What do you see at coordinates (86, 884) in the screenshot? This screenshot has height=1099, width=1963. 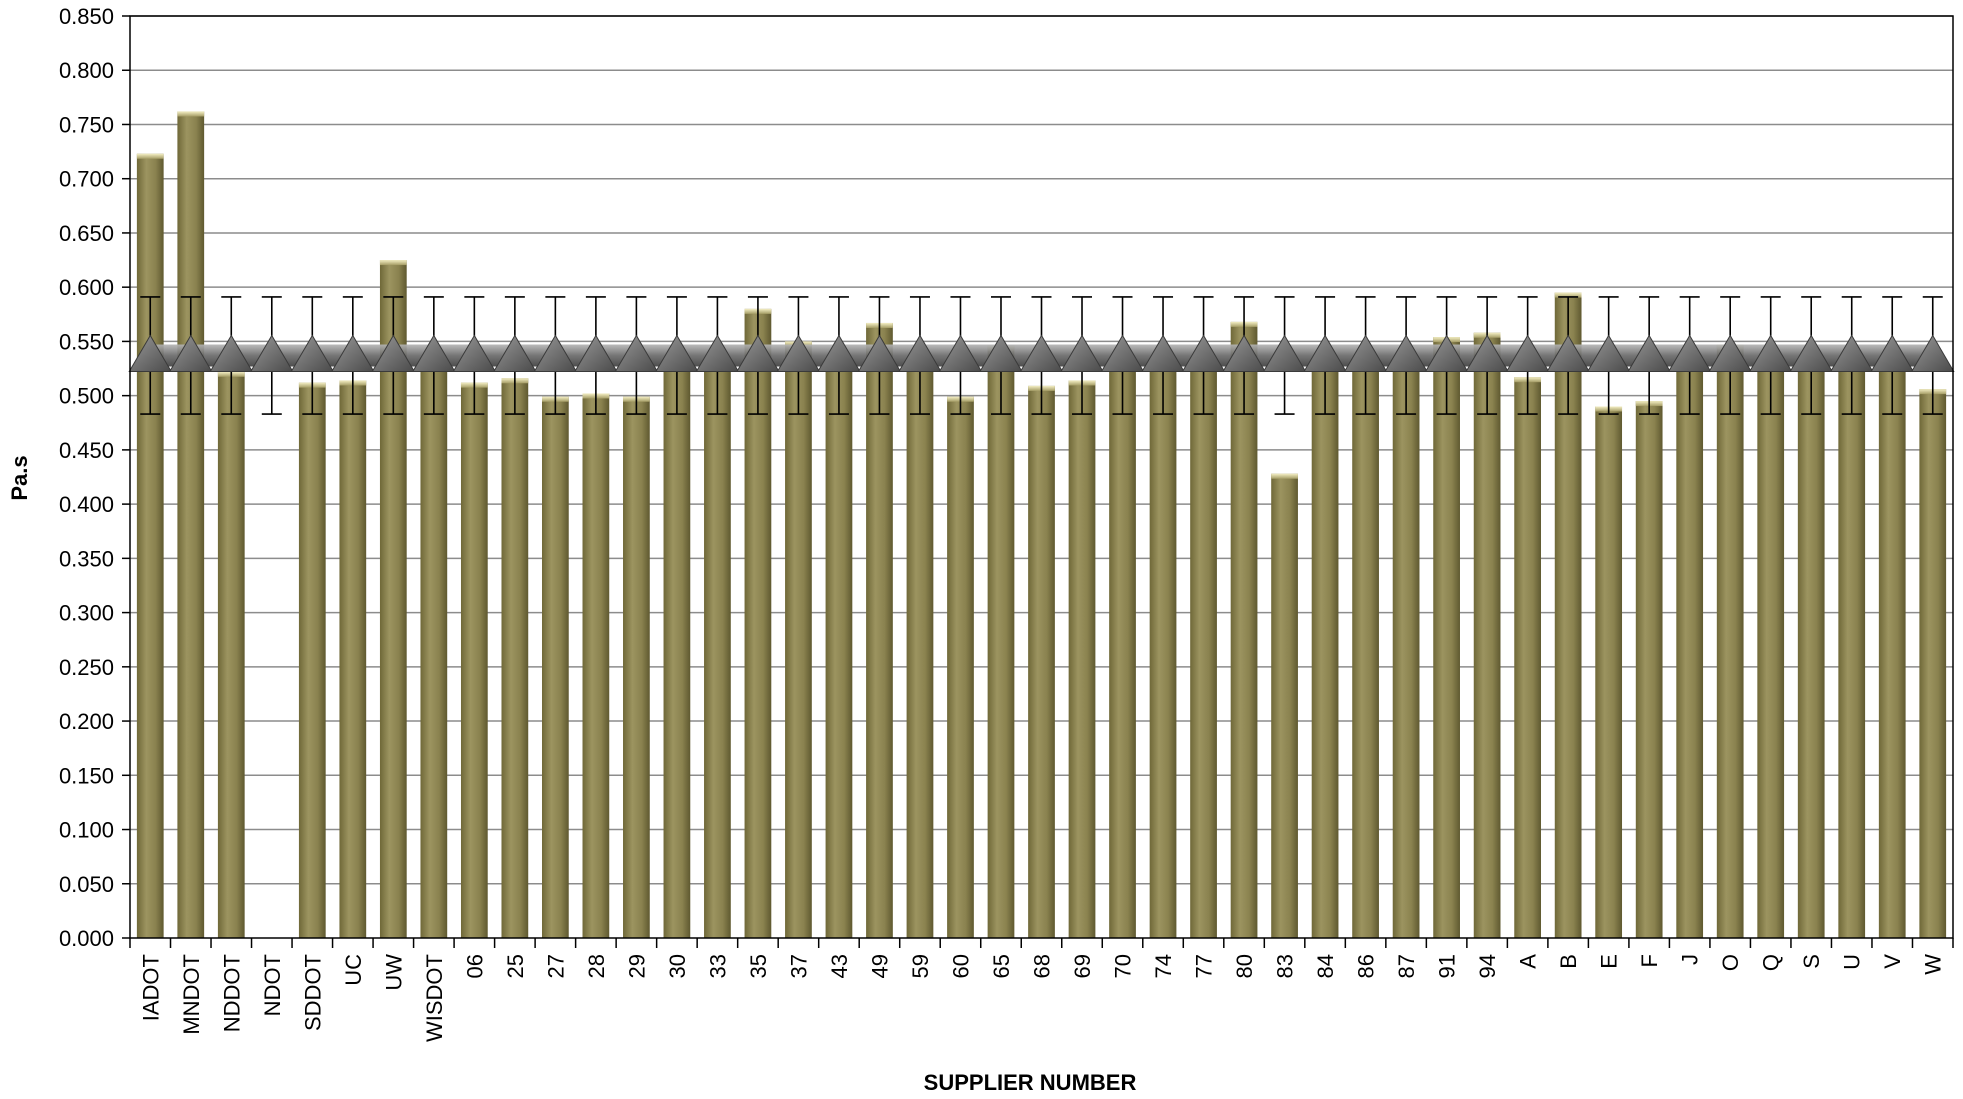 I see `y-tick-label: 0.050` at bounding box center [86, 884].